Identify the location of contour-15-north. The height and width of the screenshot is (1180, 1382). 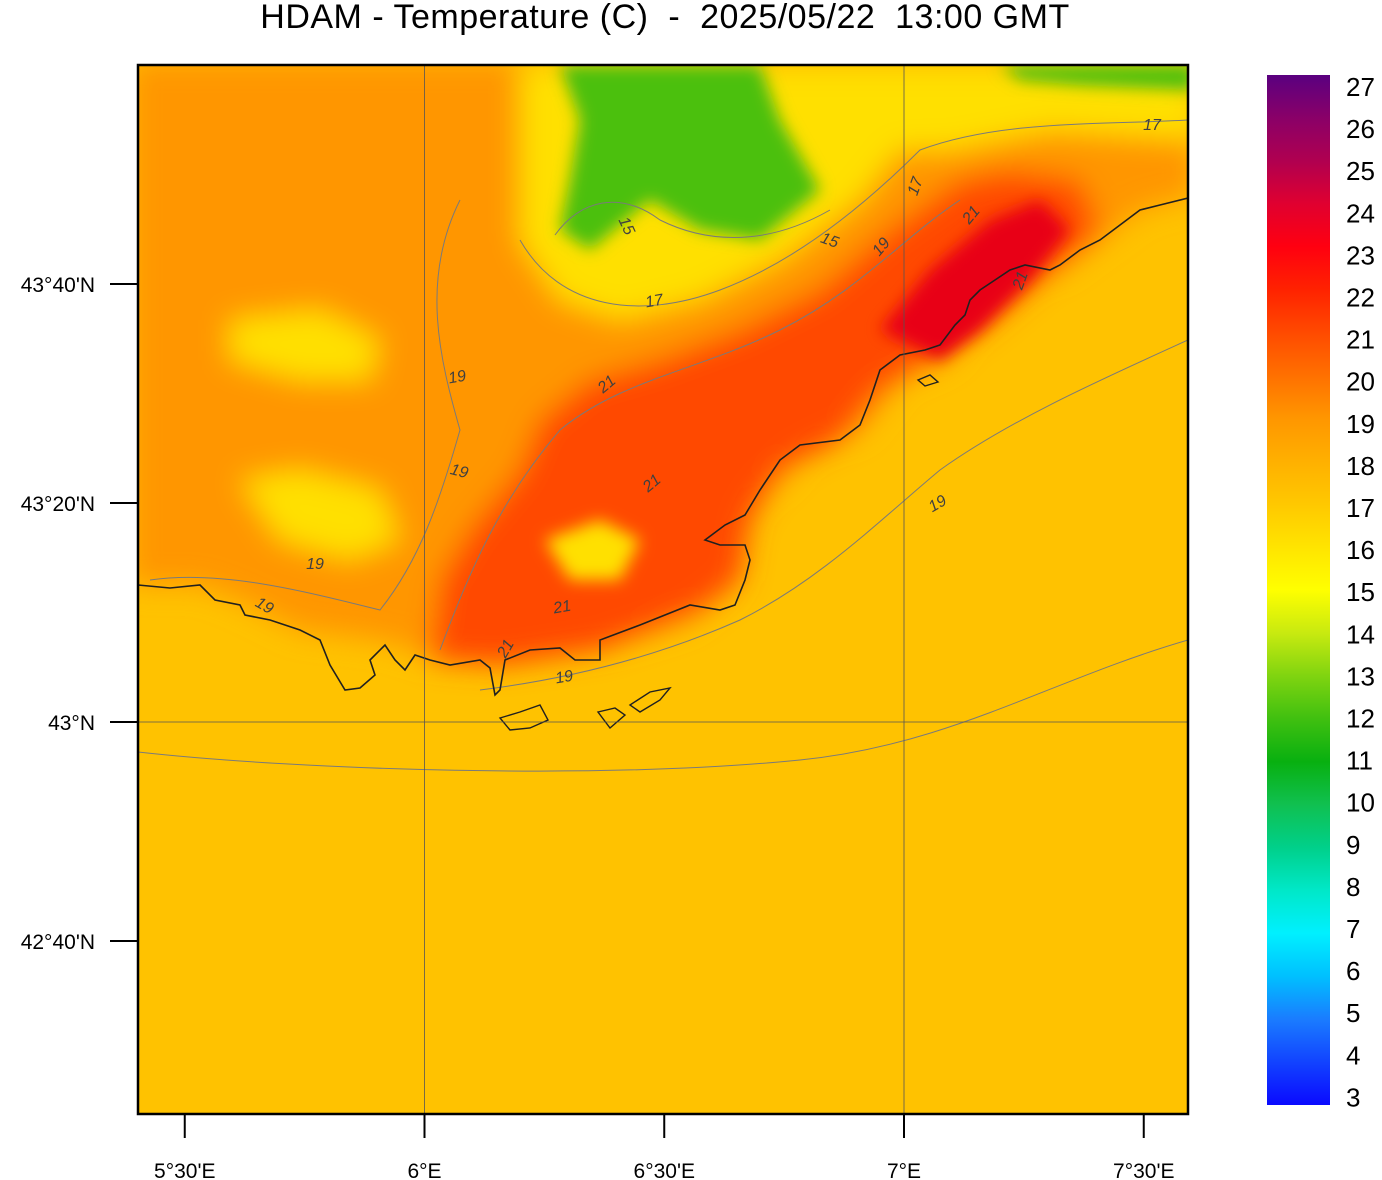
(692, 219).